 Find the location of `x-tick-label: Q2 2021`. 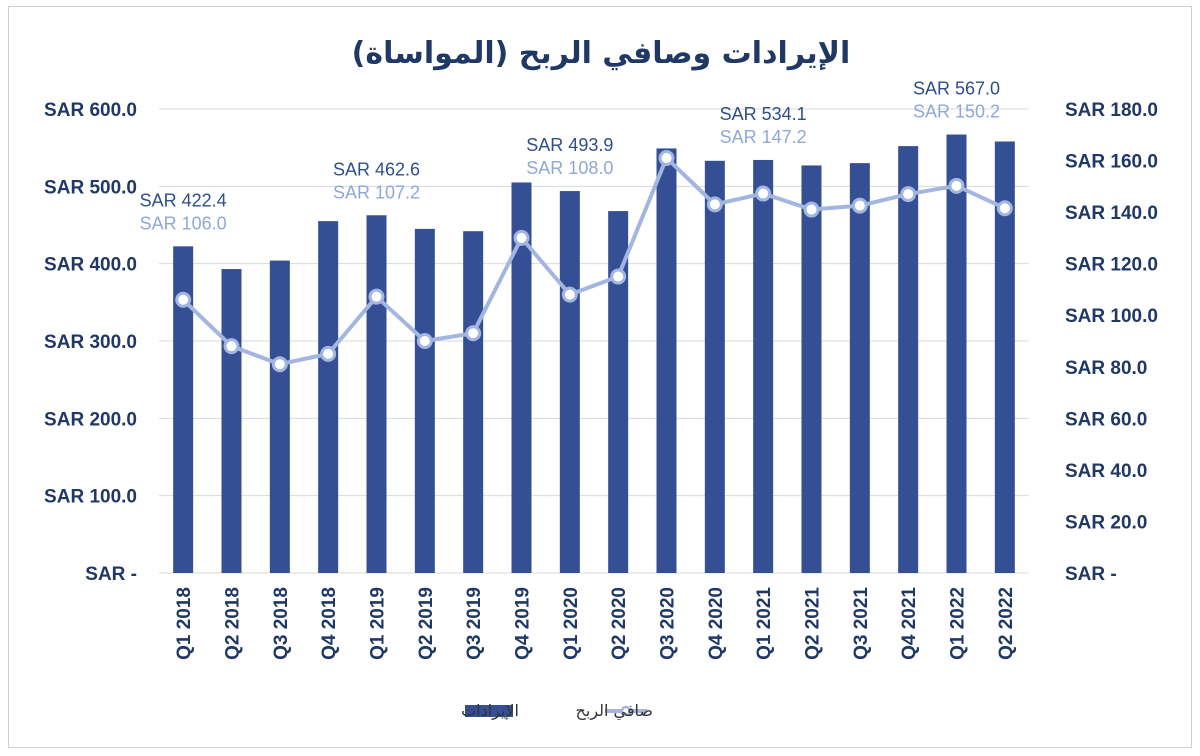

x-tick-label: Q2 2021 is located at coordinates (813, 623).